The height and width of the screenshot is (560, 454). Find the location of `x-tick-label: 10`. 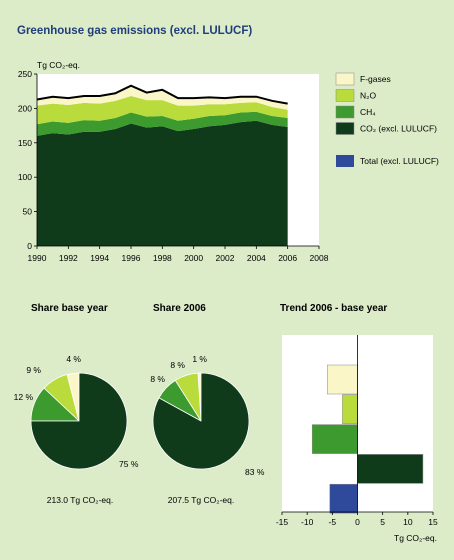

x-tick-label: 10 is located at coordinates (408, 522).